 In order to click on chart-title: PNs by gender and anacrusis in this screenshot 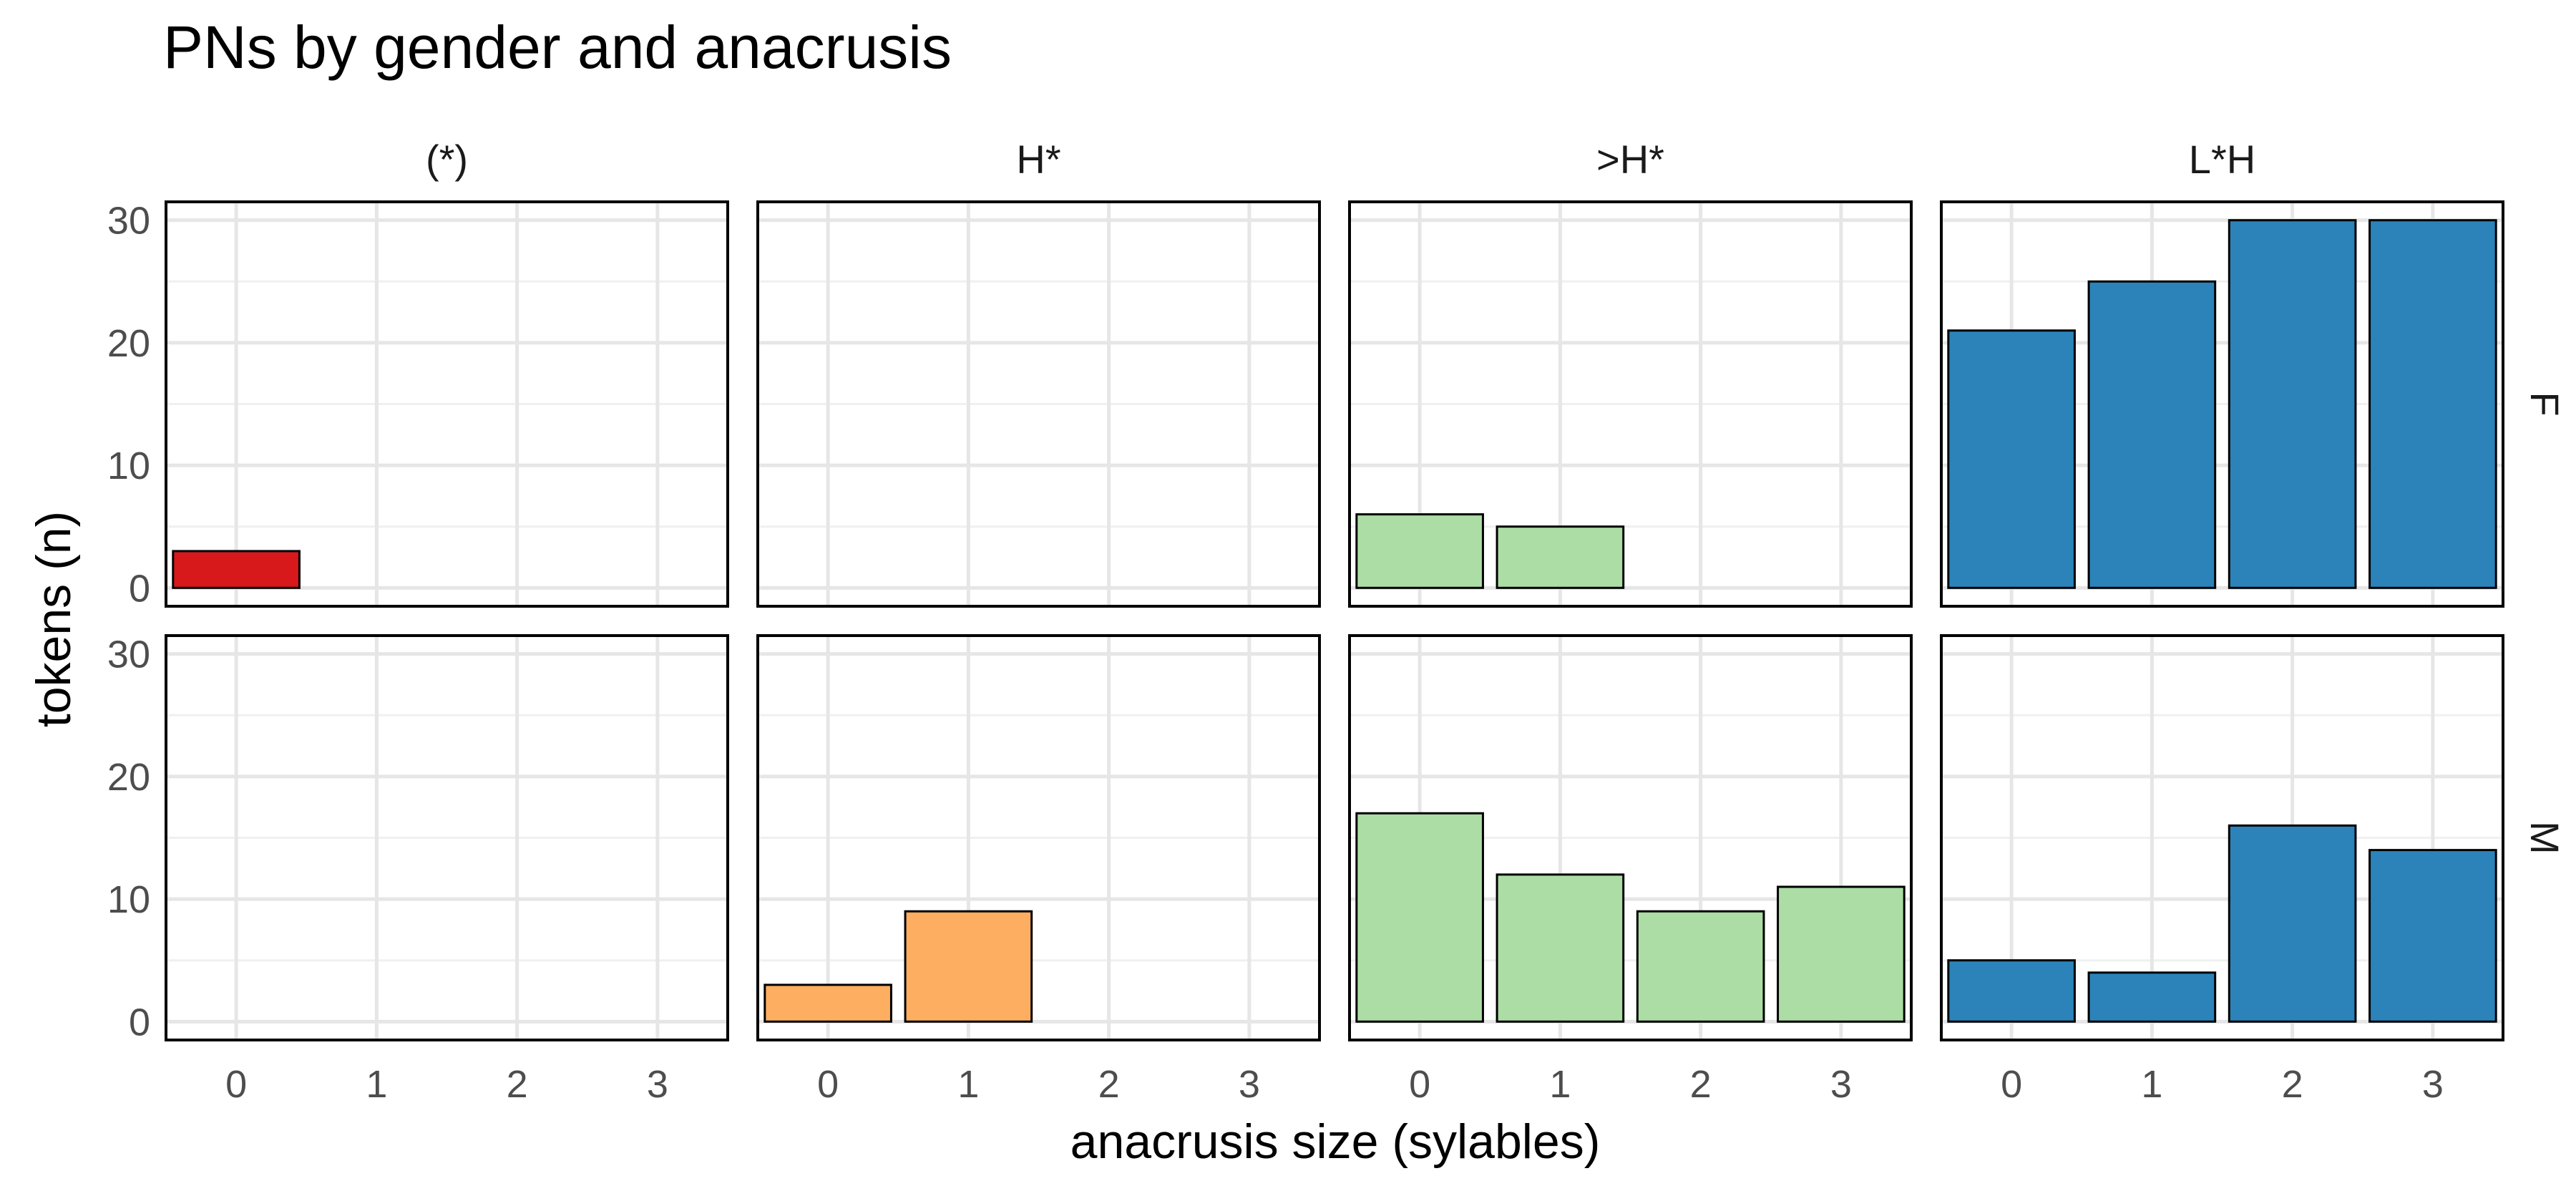, I will do `click(557, 47)`.